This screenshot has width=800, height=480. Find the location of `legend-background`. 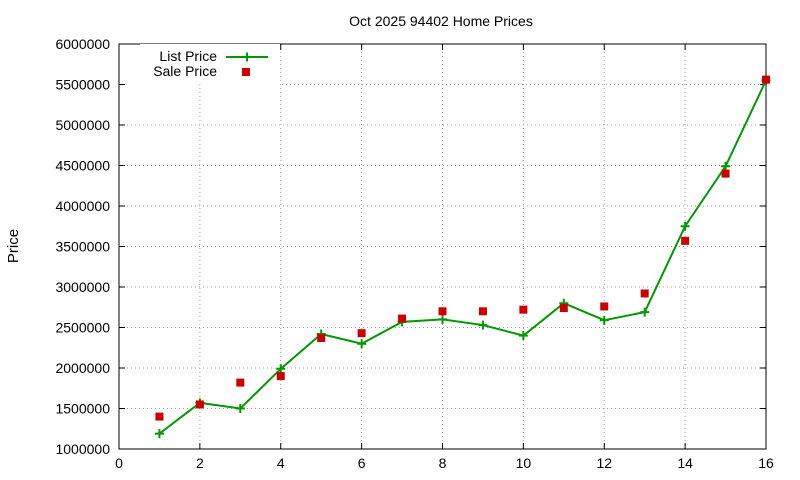

legend-background is located at coordinates (210, 63).